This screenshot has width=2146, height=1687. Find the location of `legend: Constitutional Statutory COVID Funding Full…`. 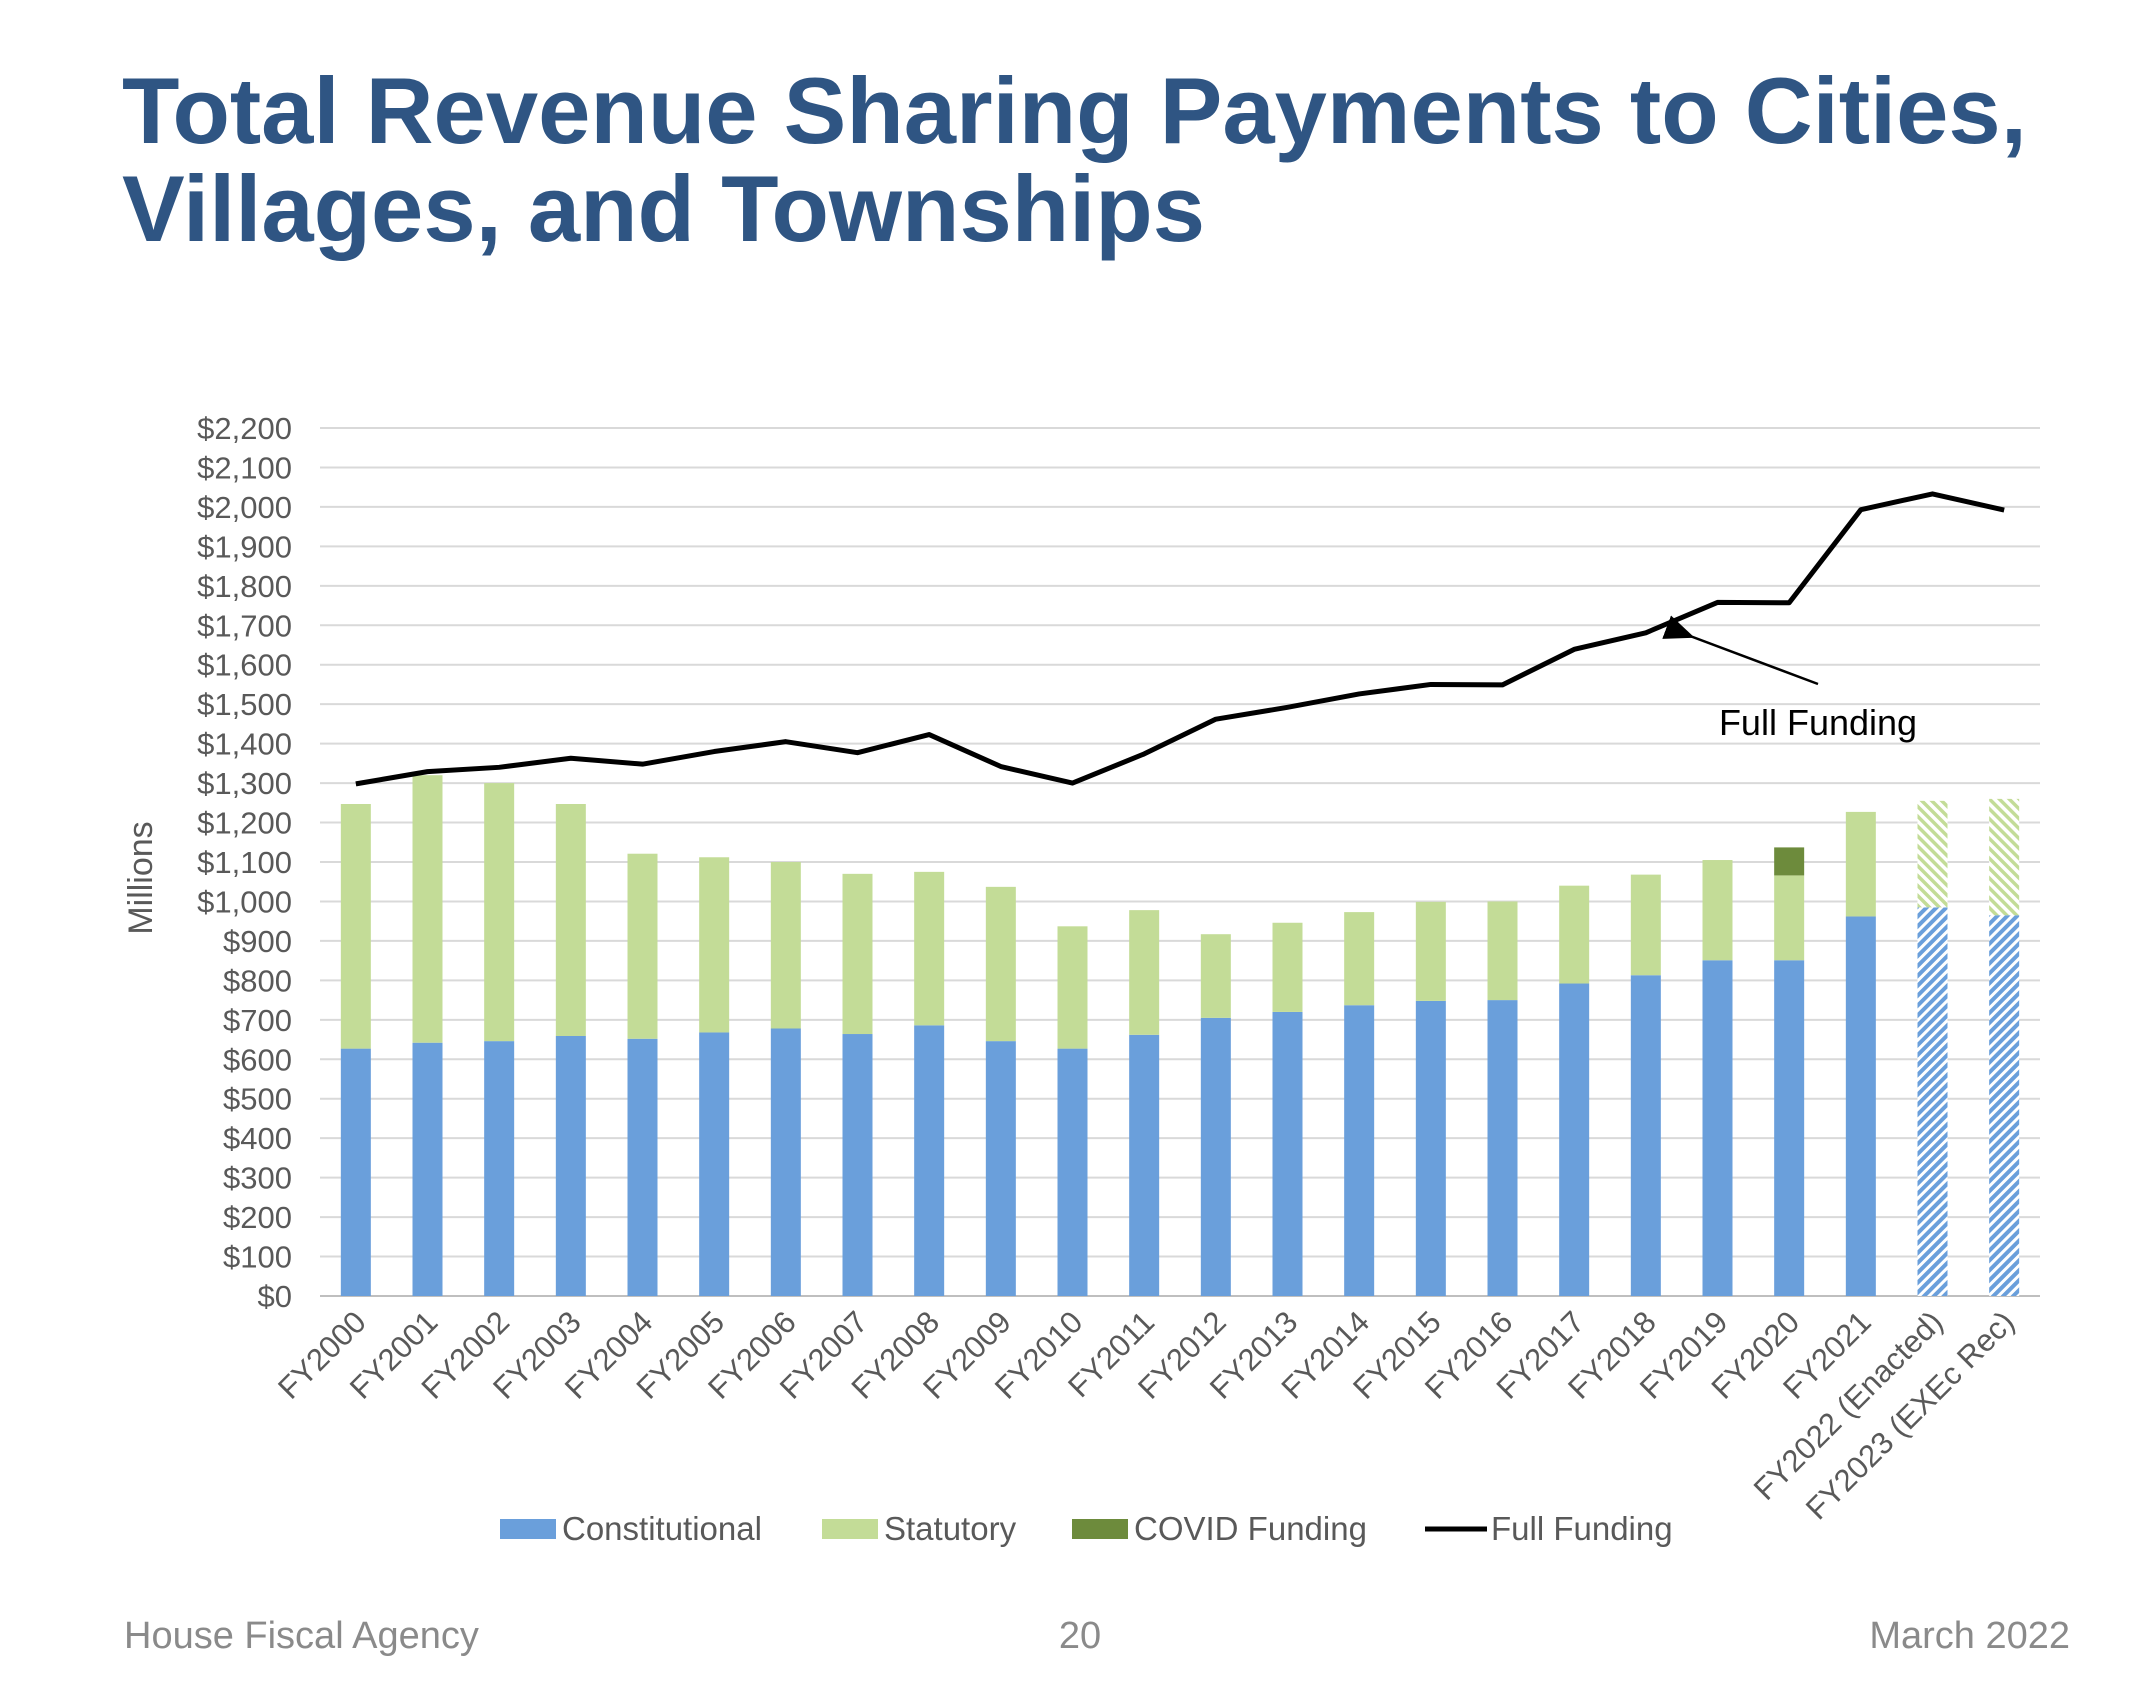

legend: Constitutional Statutory COVID Funding Full… is located at coordinates (1086, 1528).